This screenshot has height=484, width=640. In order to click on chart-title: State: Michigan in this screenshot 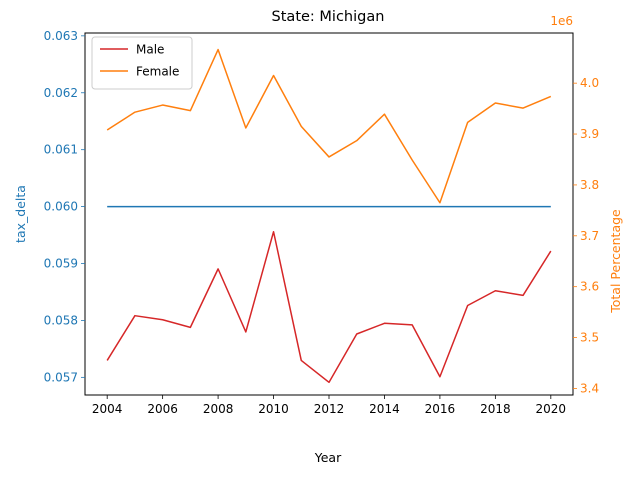, I will do `click(328, 17)`.